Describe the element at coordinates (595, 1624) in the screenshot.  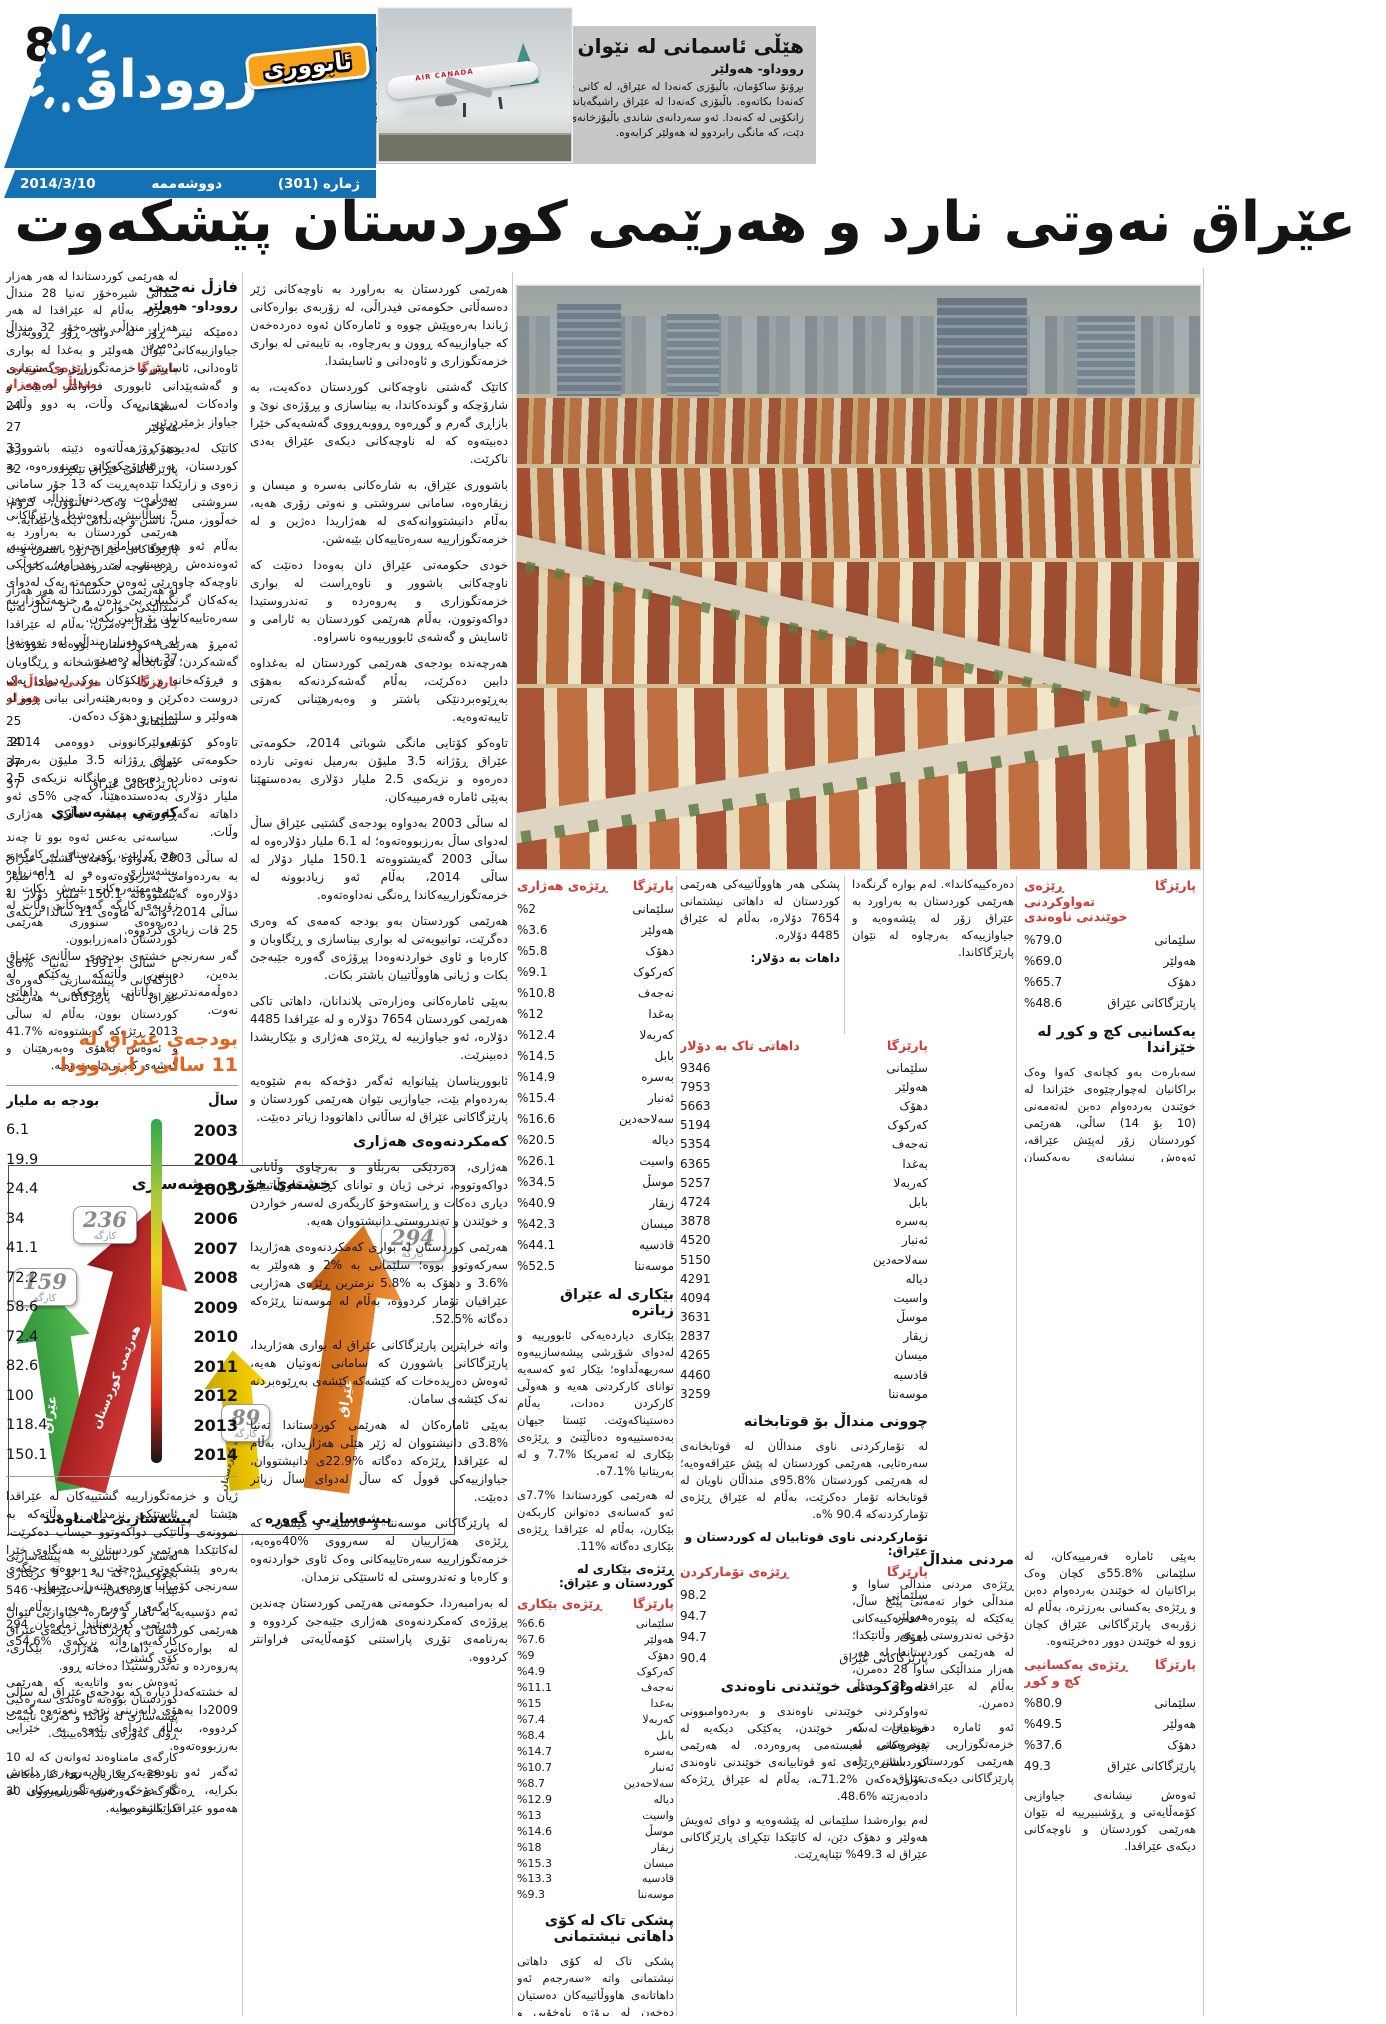
I see `table-row: سلێمانی %6.6` at that location.